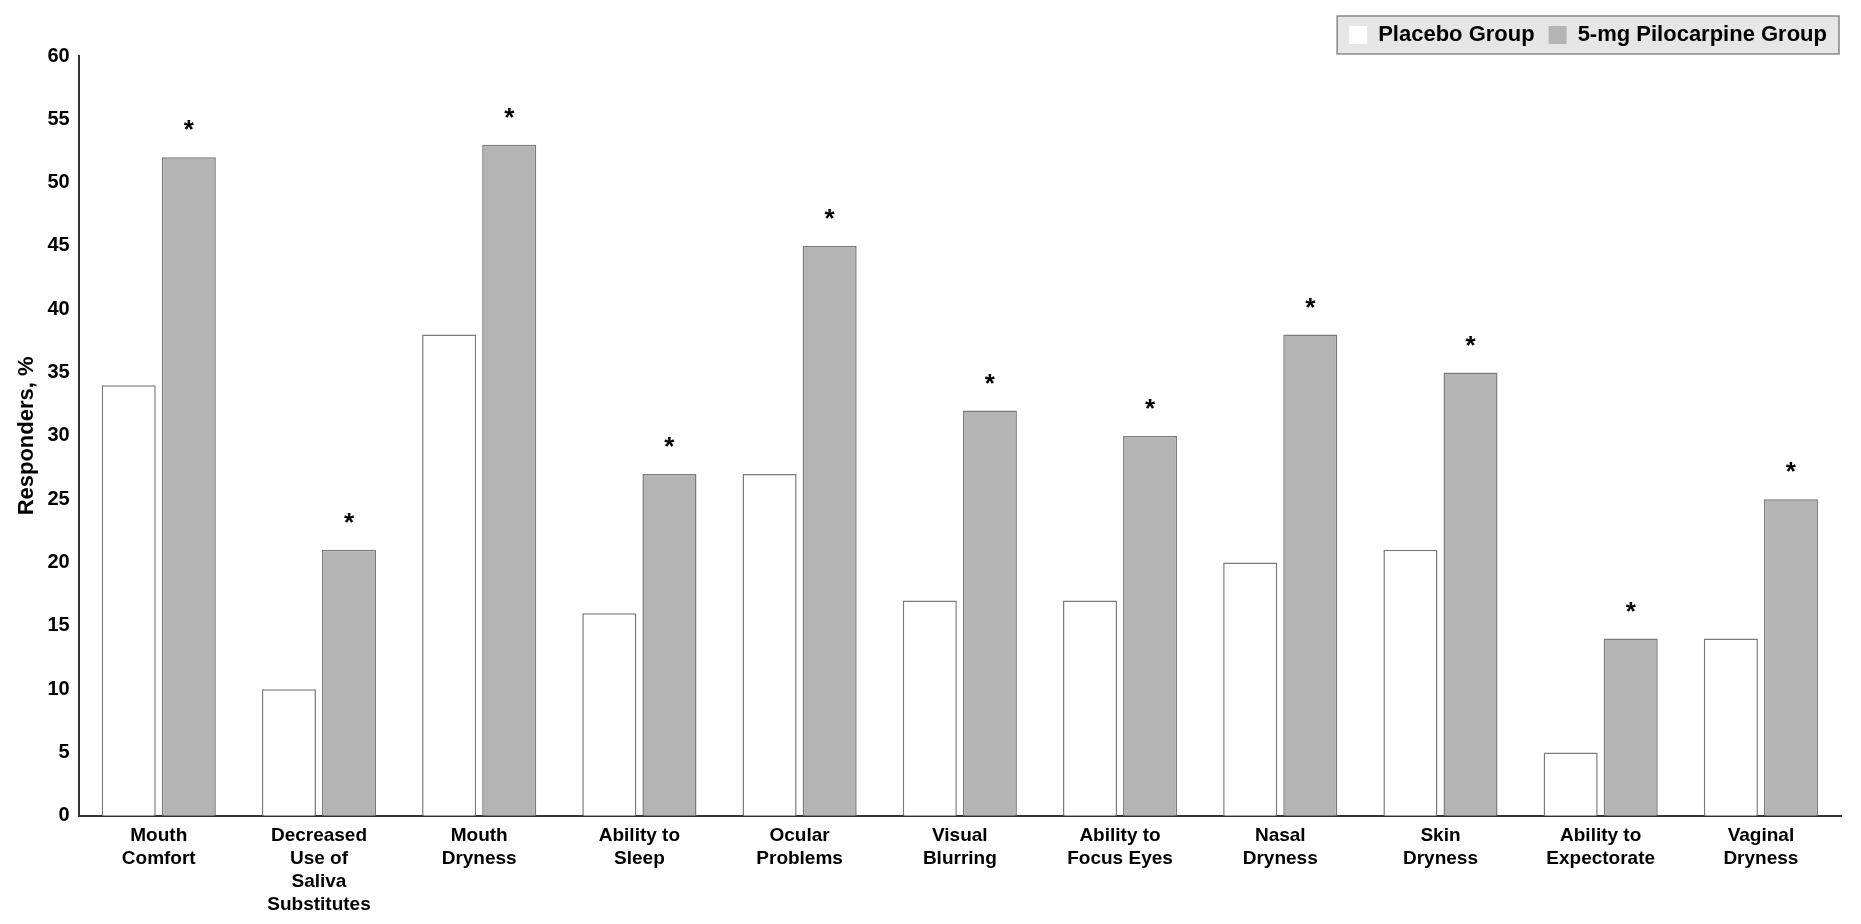  What do you see at coordinates (1280, 846) in the screenshot?
I see `x-tick-label: Nasal Dryness` at bounding box center [1280, 846].